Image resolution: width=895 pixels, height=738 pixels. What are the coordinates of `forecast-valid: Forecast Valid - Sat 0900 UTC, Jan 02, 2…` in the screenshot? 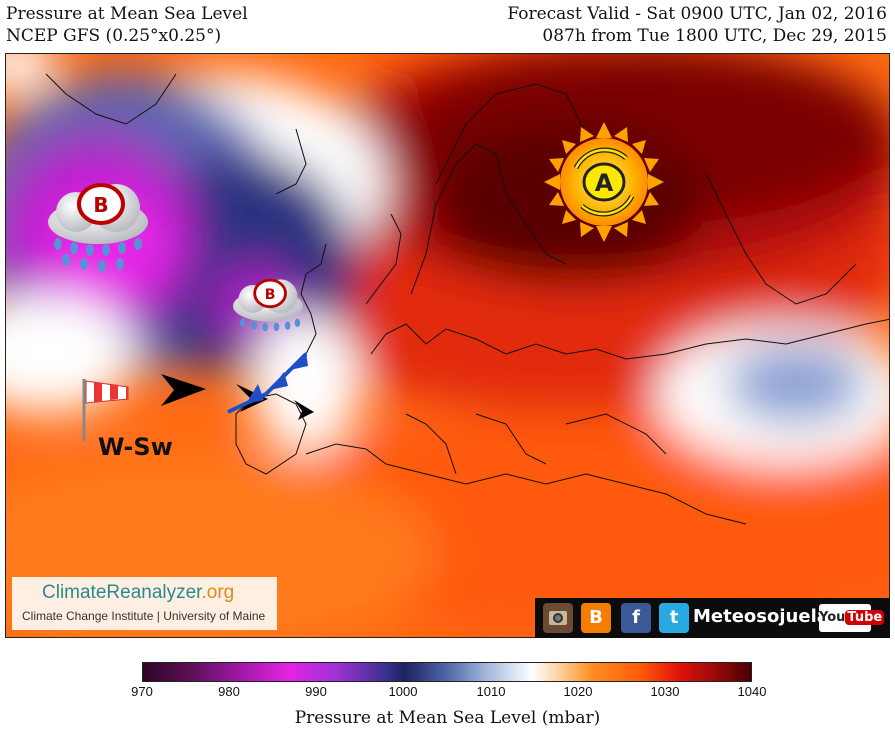 It's located at (697, 14).